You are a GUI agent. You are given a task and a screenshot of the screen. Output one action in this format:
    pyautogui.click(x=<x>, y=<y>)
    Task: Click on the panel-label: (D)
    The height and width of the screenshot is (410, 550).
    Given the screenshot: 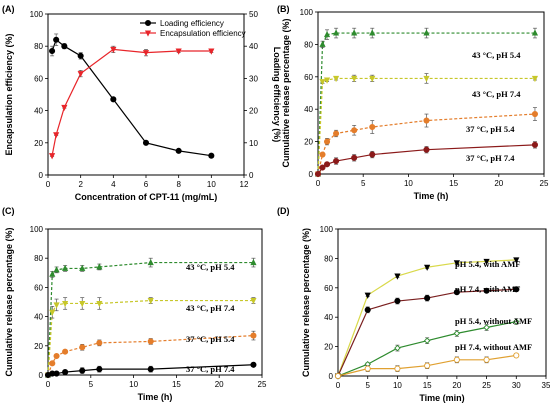 What is the action you would take?
    pyautogui.click(x=283, y=211)
    